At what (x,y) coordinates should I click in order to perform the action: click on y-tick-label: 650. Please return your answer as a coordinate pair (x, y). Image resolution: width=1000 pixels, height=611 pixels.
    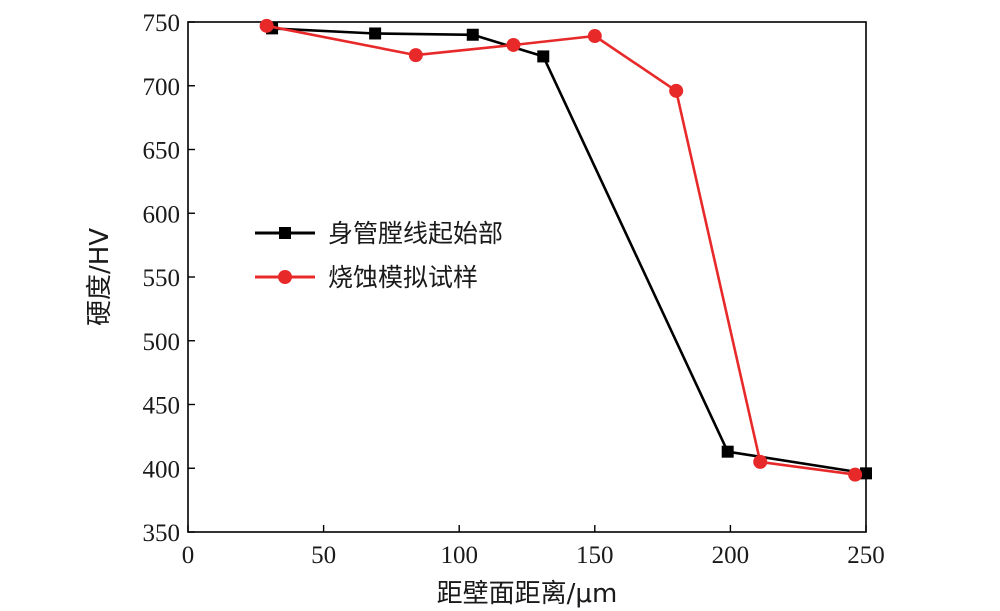
    Looking at the image, I should click on (162, 151).